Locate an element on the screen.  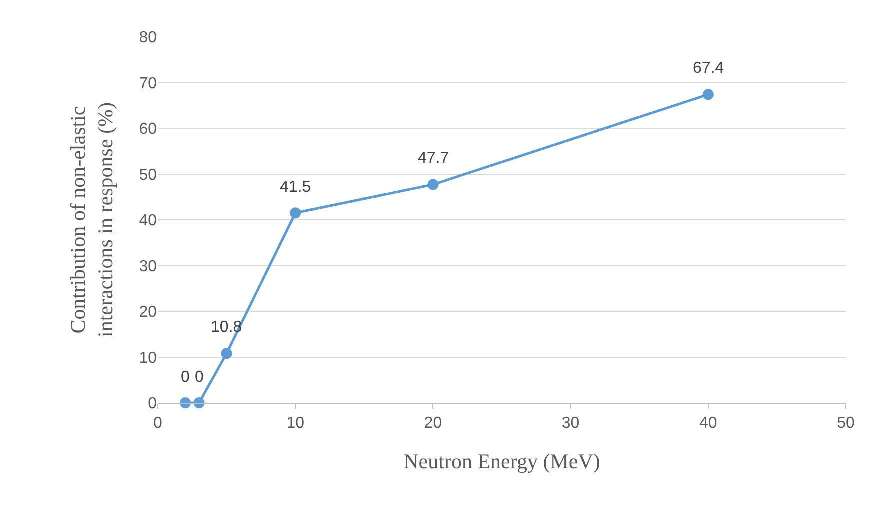
y-tick-label: 10 is located at coordinates (148, 358).